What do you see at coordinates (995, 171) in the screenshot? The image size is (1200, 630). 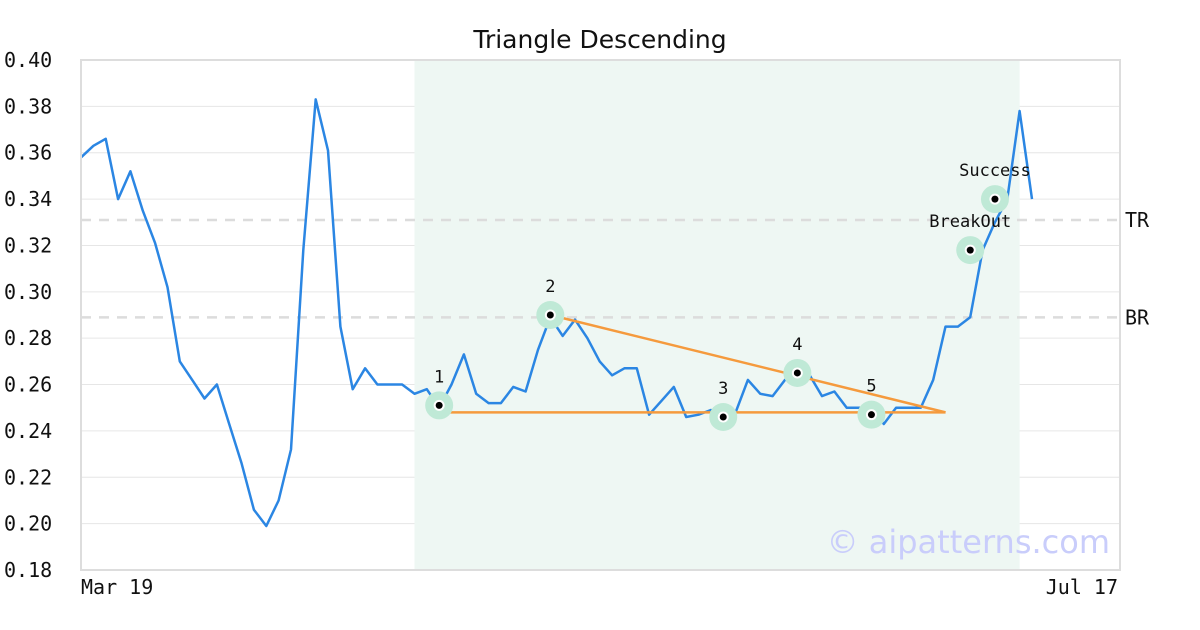 I see `pattern-point-label: Success` at bounding box center [995, 171].